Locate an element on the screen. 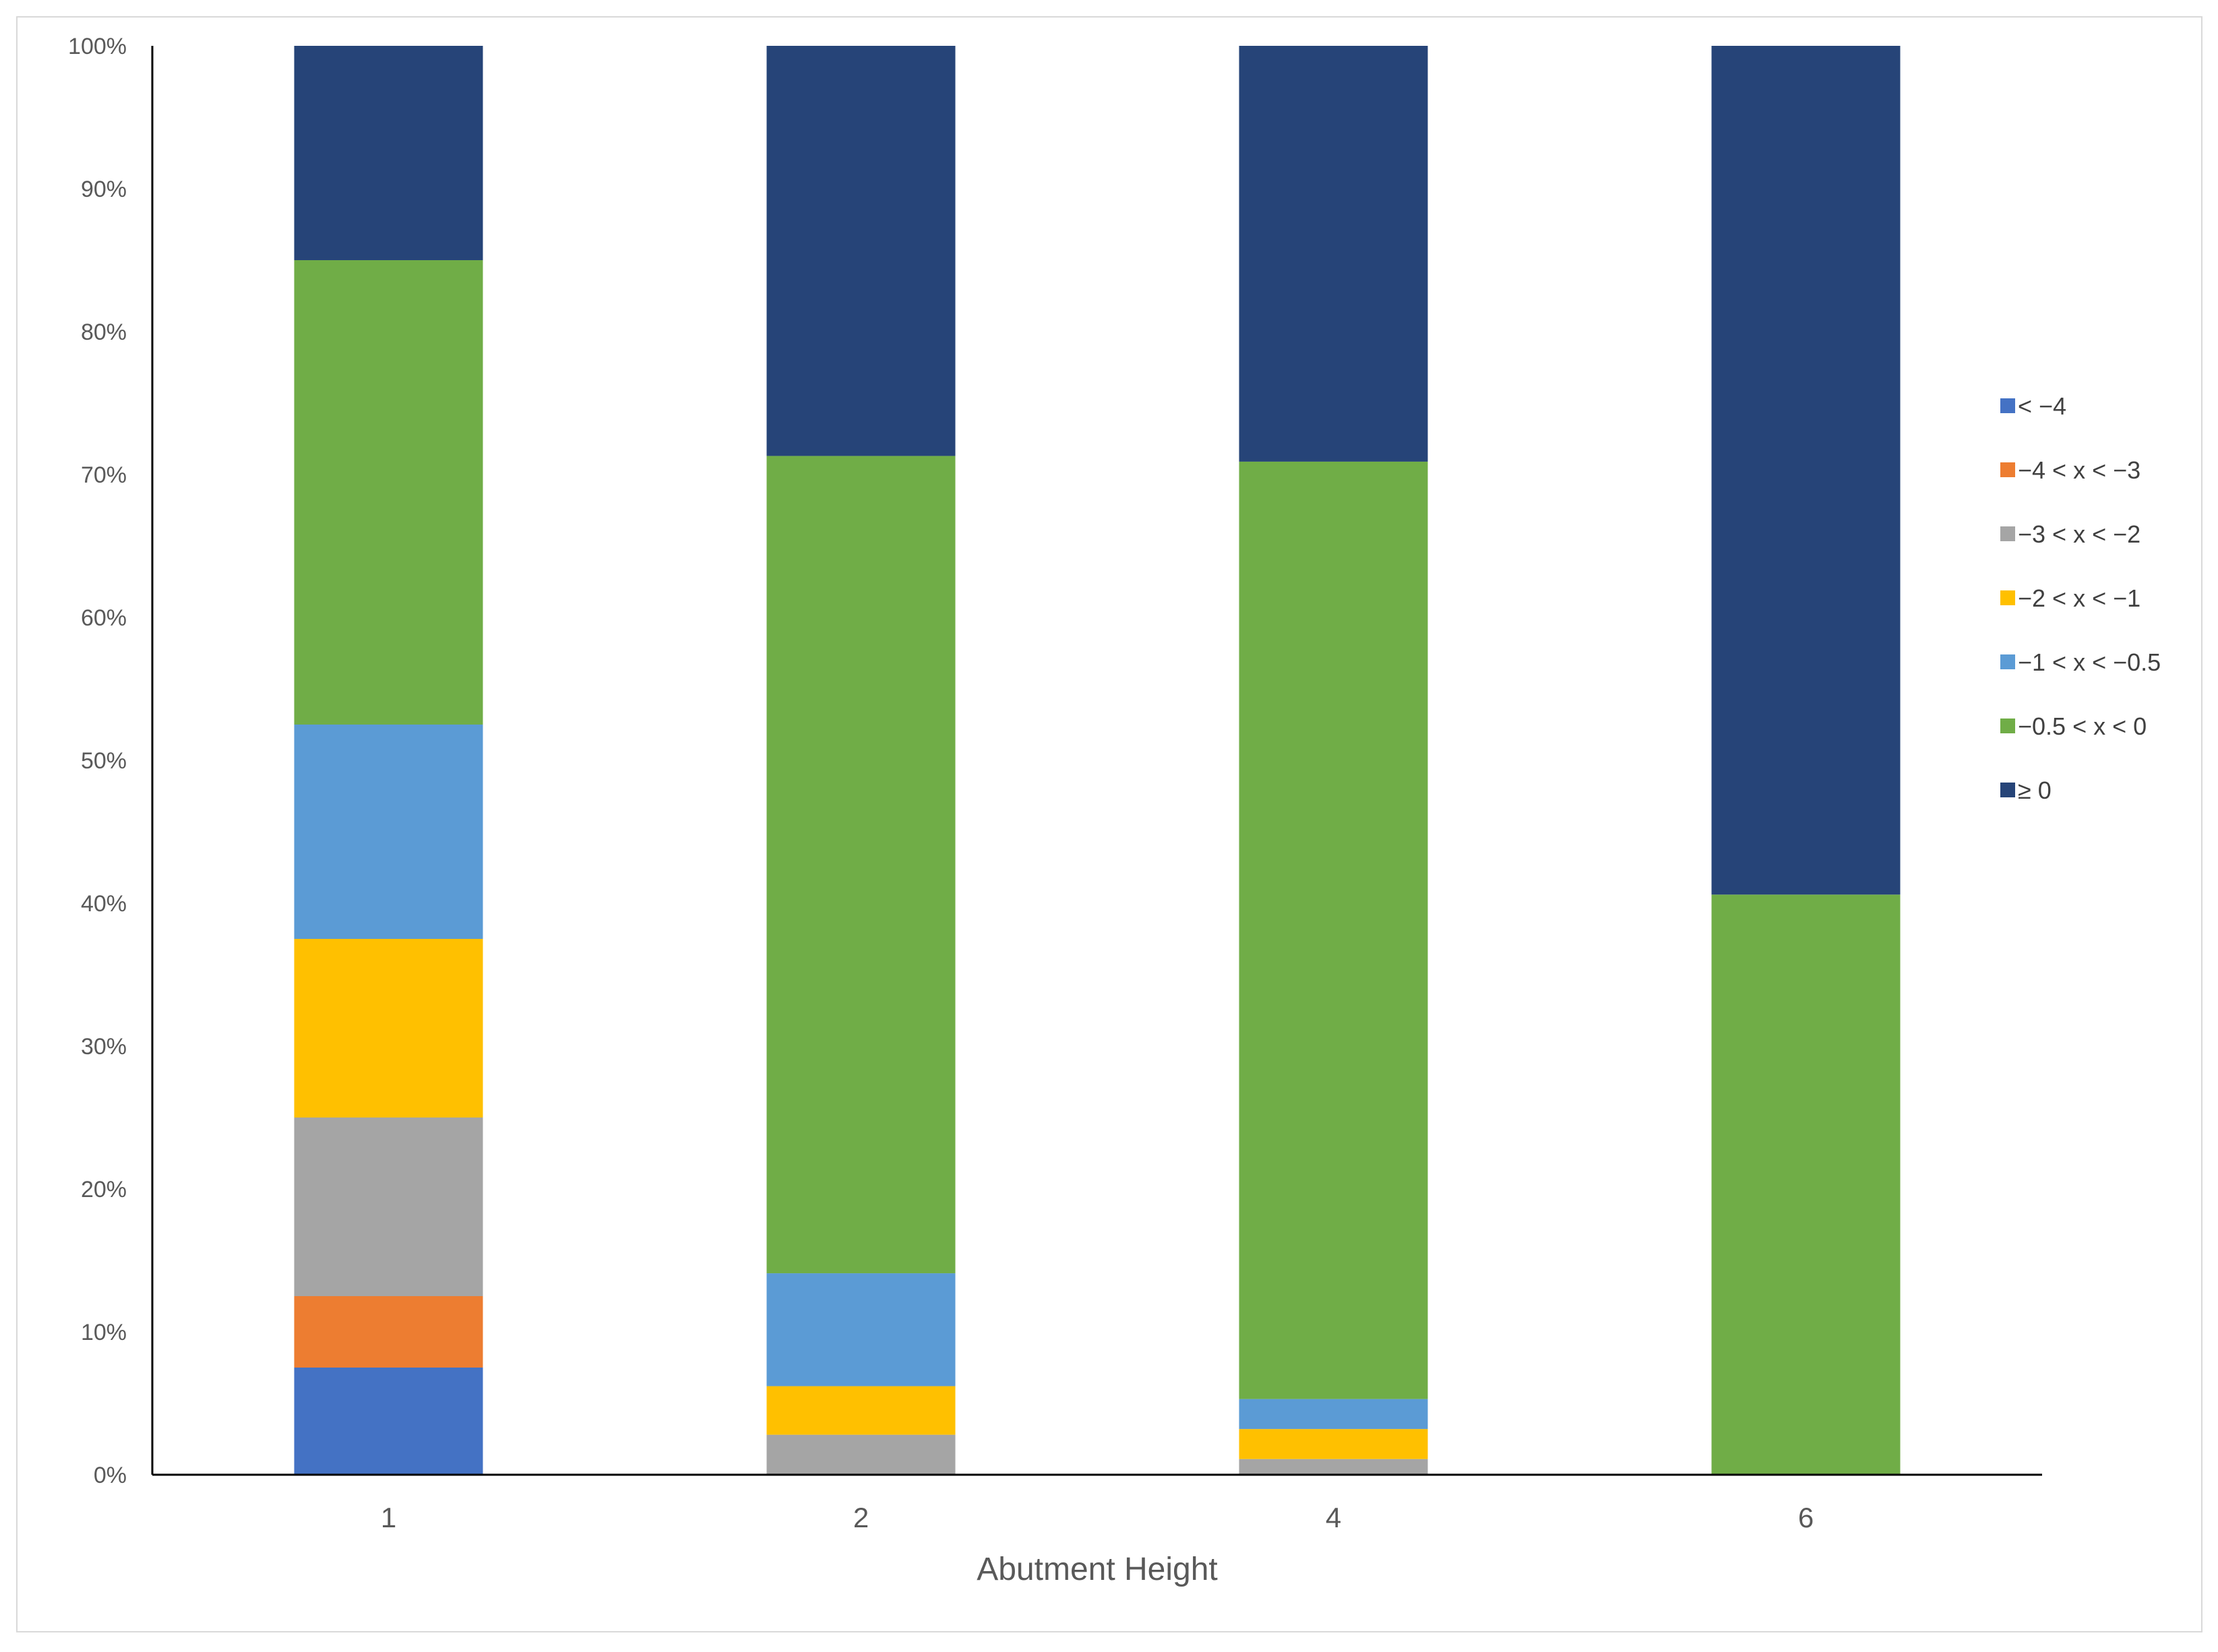 The width and height of the screenshot is (2218, 1652). legend-item: −3 < x < −2 is located at coordinates (2070, 534).